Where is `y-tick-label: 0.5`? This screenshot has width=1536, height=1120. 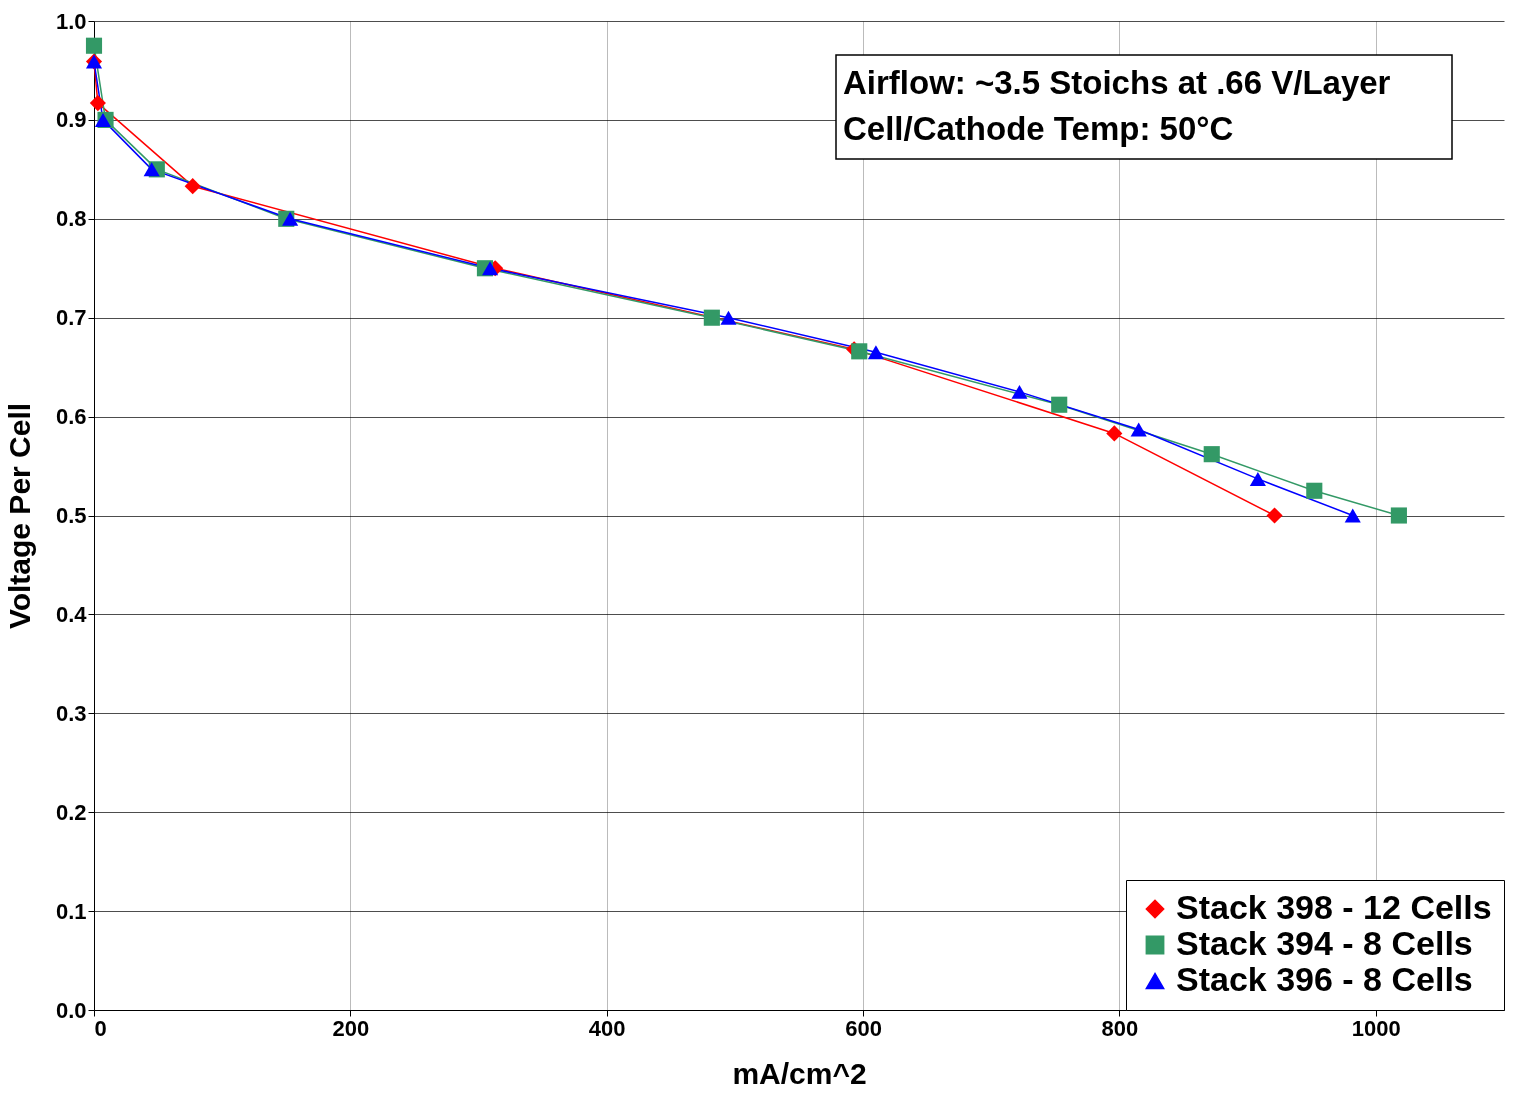 y-tick-label: 0.5 is located at coordinates (71, 515).